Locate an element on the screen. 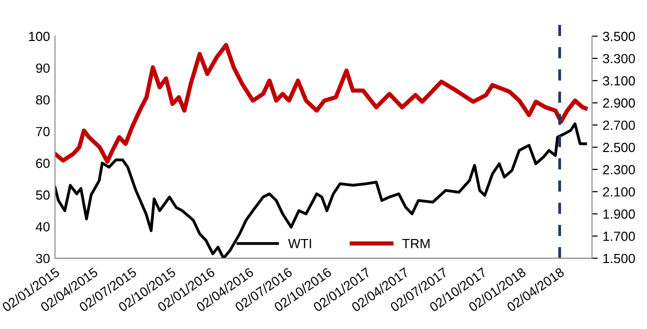  y-tick-label: 90 is located at coordinates (43, 68).